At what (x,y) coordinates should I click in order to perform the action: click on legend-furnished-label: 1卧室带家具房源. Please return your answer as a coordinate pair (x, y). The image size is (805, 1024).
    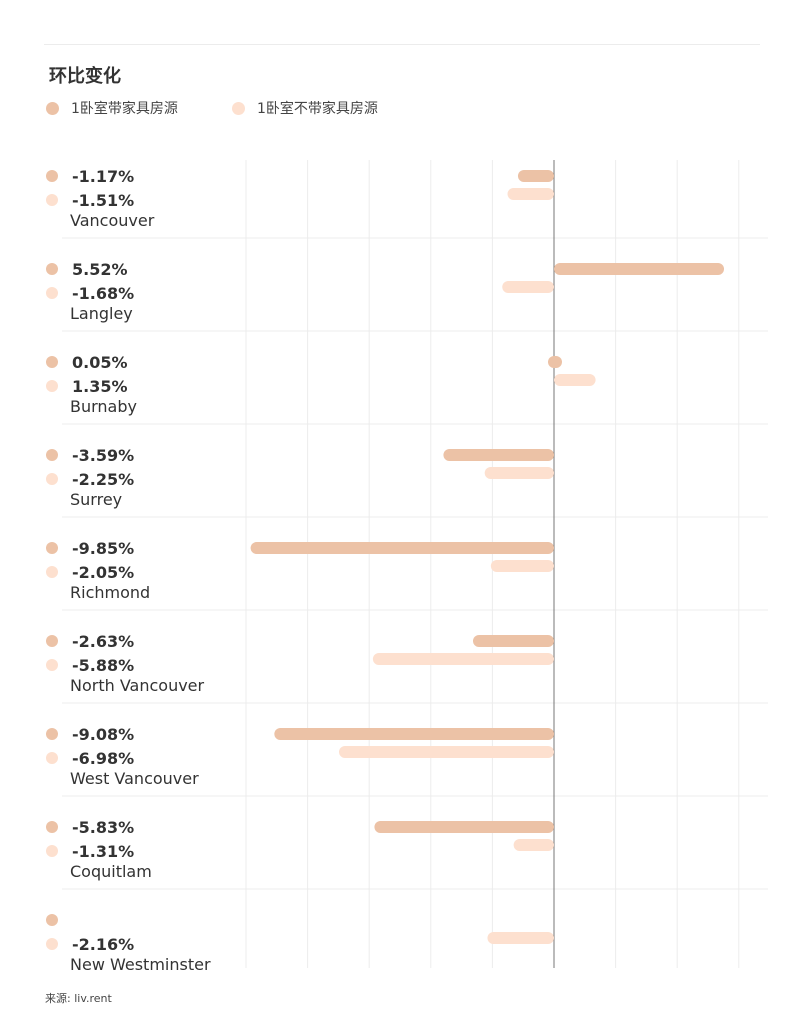
    Looking at the image, I should click on (124, 109).